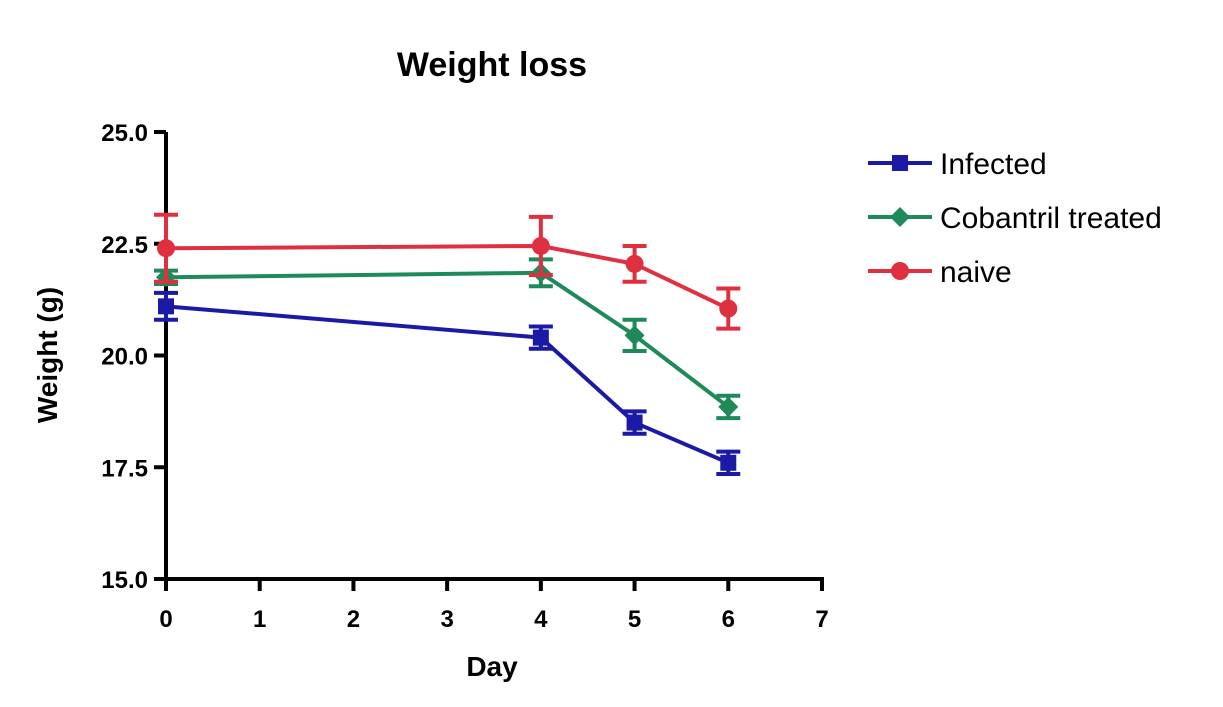 The height and width of the screenshot is (707, 1223). I want to click on x-tick-label: 5, so click(634, 619).